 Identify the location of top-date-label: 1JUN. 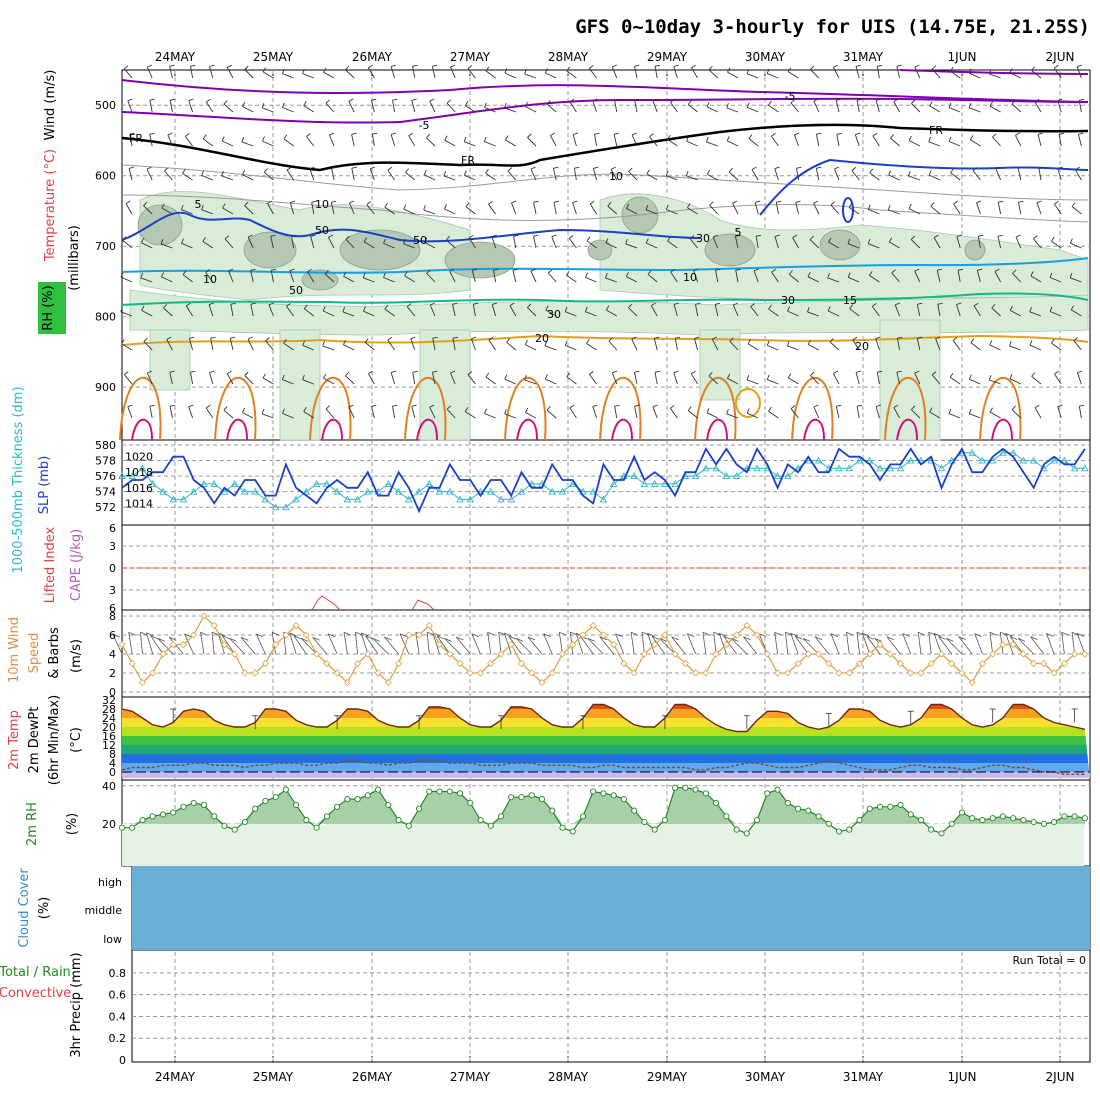
(962, 57).